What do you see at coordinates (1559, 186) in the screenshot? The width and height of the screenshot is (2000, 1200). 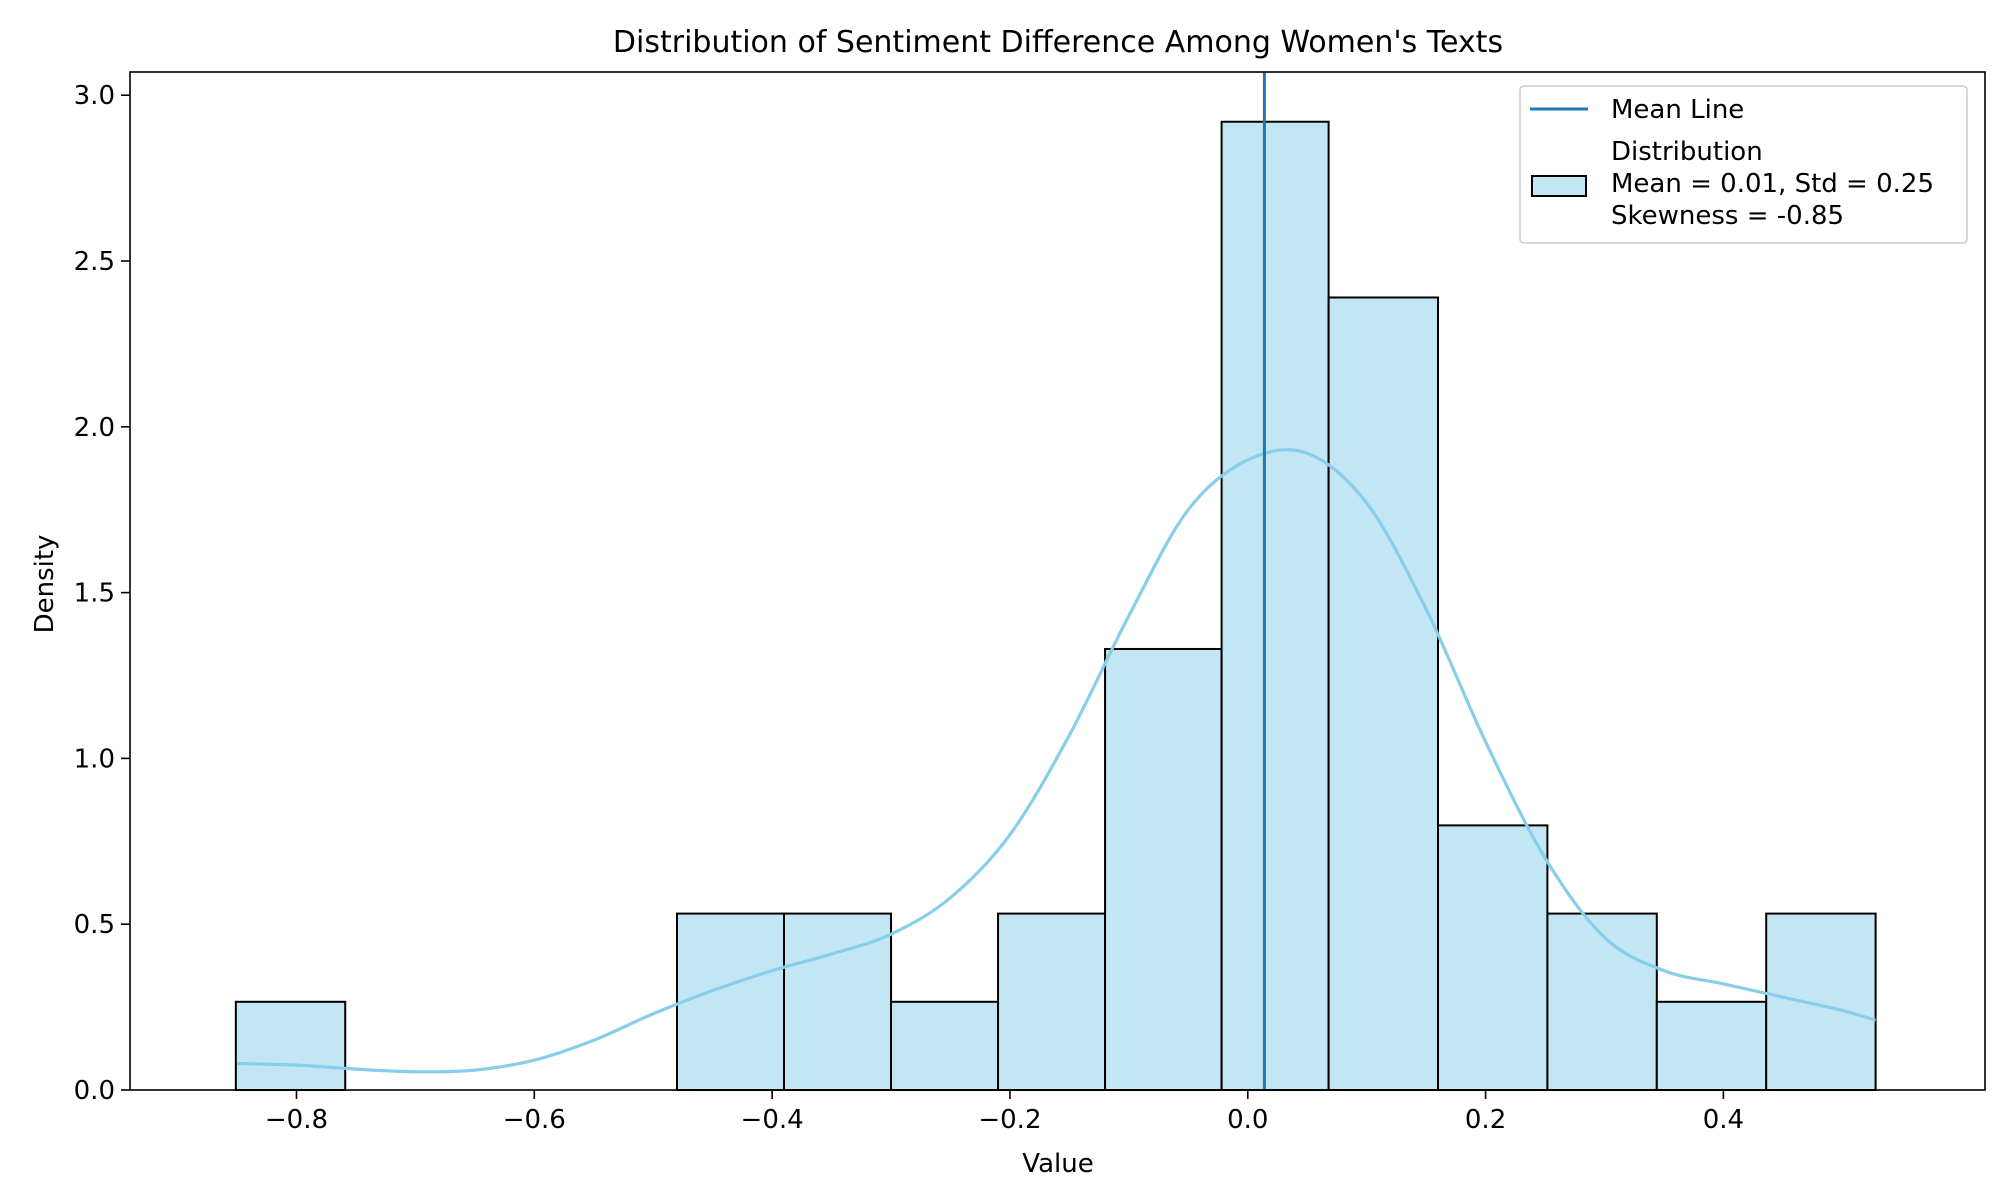 I see `legend-distribution-swatch` at bounding box center [1559, 186].